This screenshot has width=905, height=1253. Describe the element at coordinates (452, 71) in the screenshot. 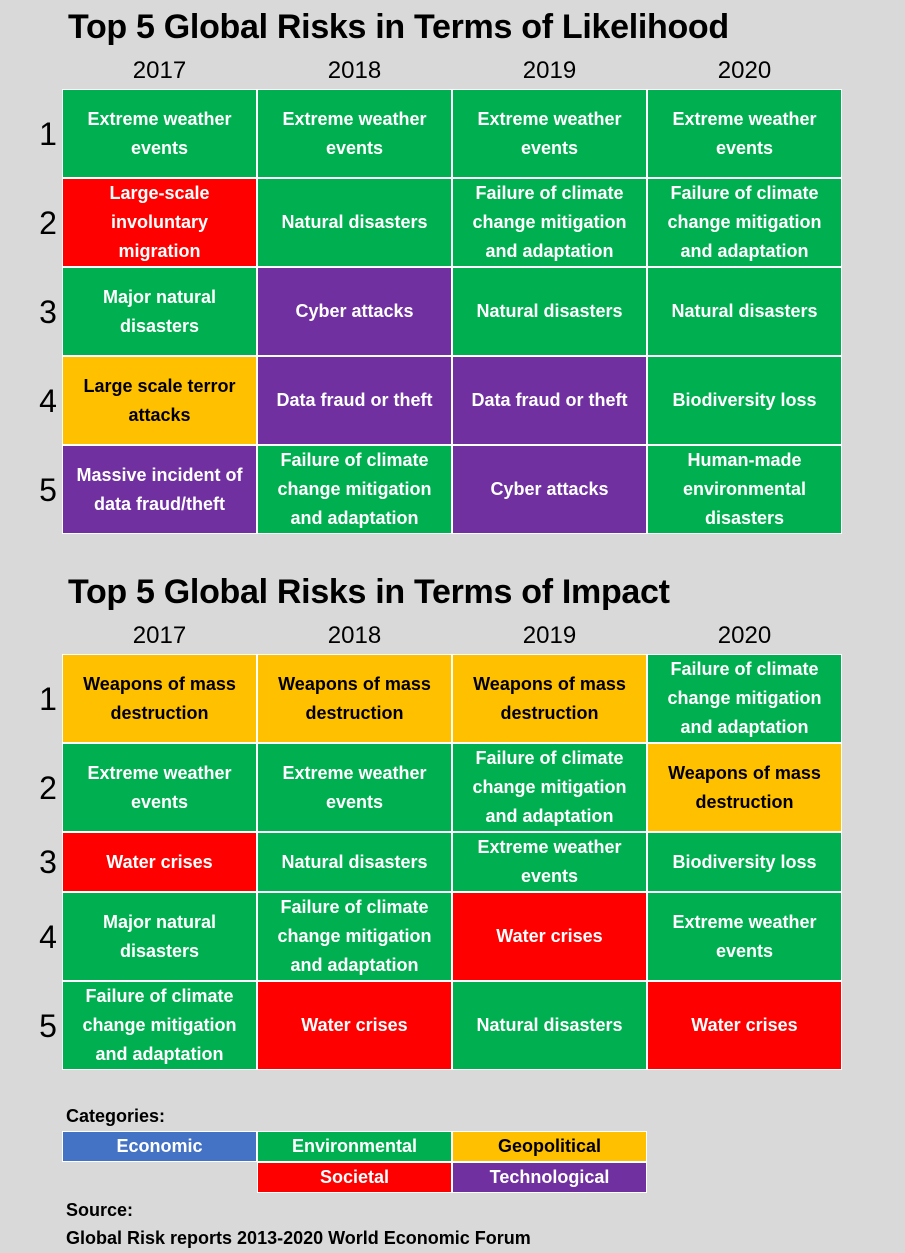

I see `likelihood-year-row: 2017 2018 2019 2020` at that location.